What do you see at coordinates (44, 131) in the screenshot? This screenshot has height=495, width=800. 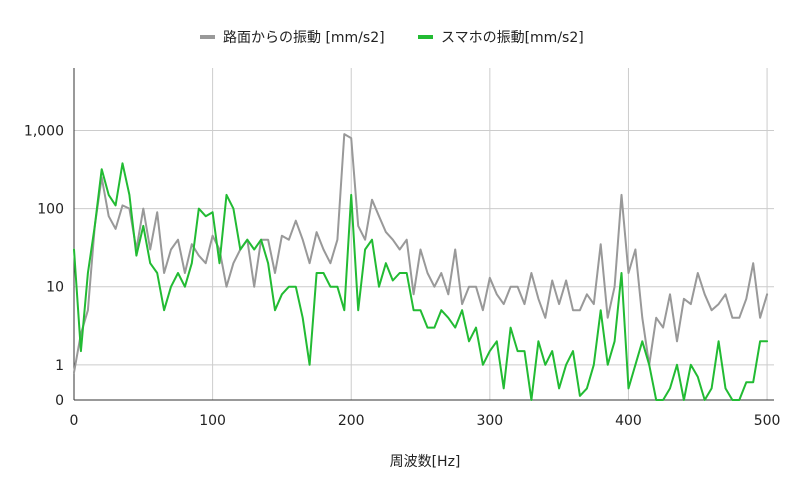 I see `y-tick-label: 1,000` at bounding box center [44, 131].